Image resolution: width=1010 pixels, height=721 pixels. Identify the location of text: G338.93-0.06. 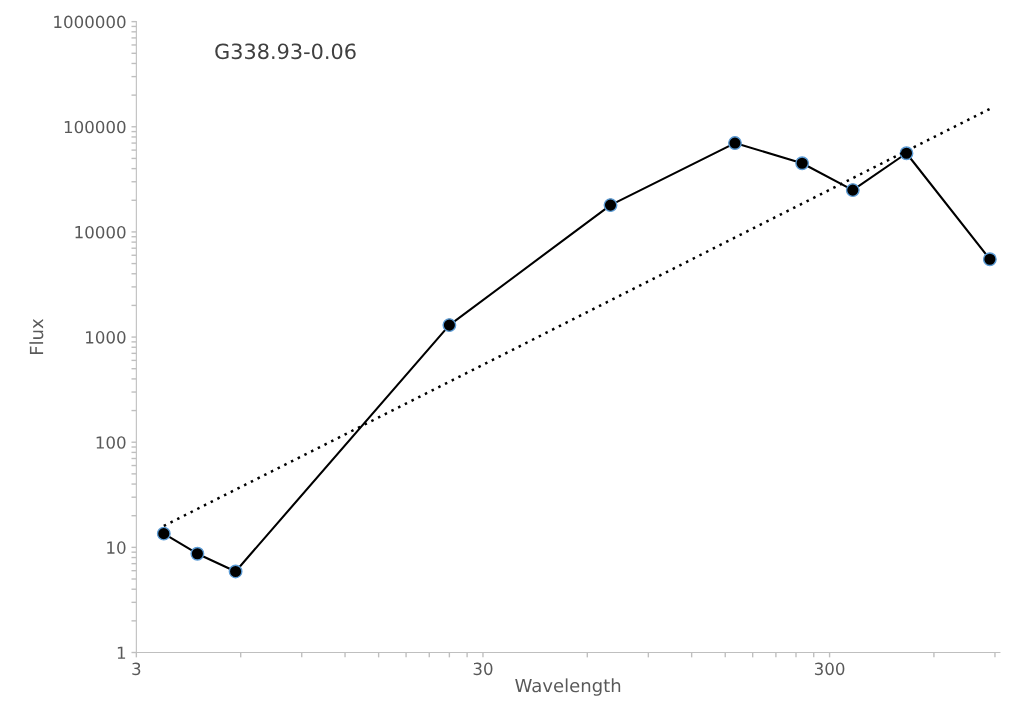
(285, 51).